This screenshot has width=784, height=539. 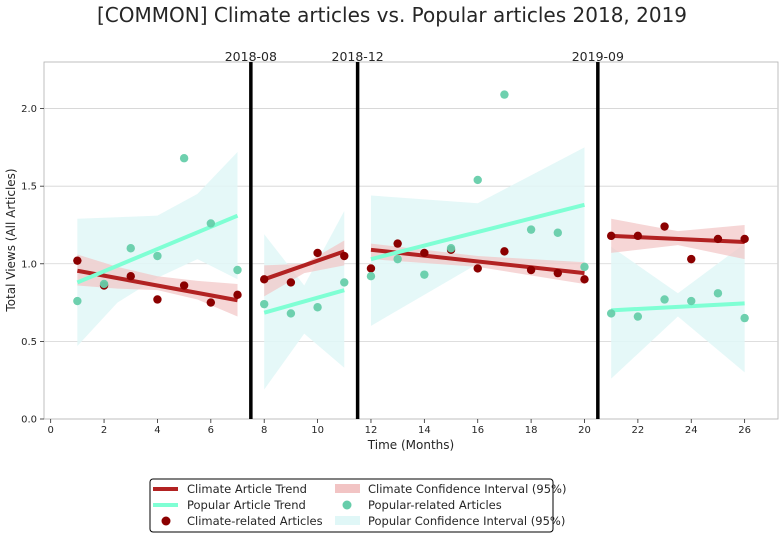 What do you see at coordinates (467, 489) in the screenshot?
I see `legend-climate-ci-label: Climate Confidence Interval (95%)` at bounding box center [467, 489].